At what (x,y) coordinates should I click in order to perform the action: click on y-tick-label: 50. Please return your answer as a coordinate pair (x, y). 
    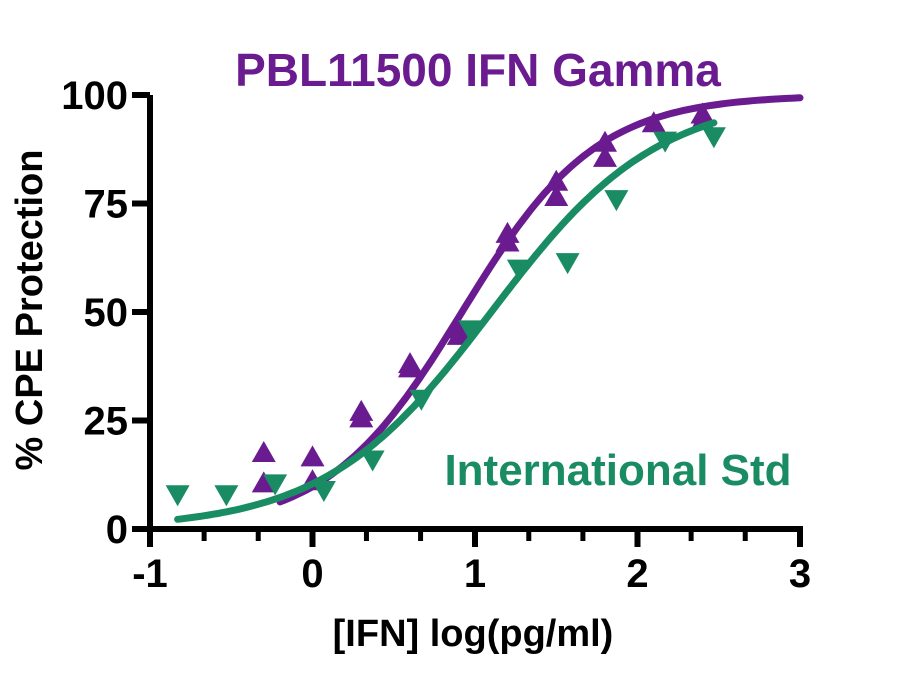
    Looking at the image, I should click on (106, 313).